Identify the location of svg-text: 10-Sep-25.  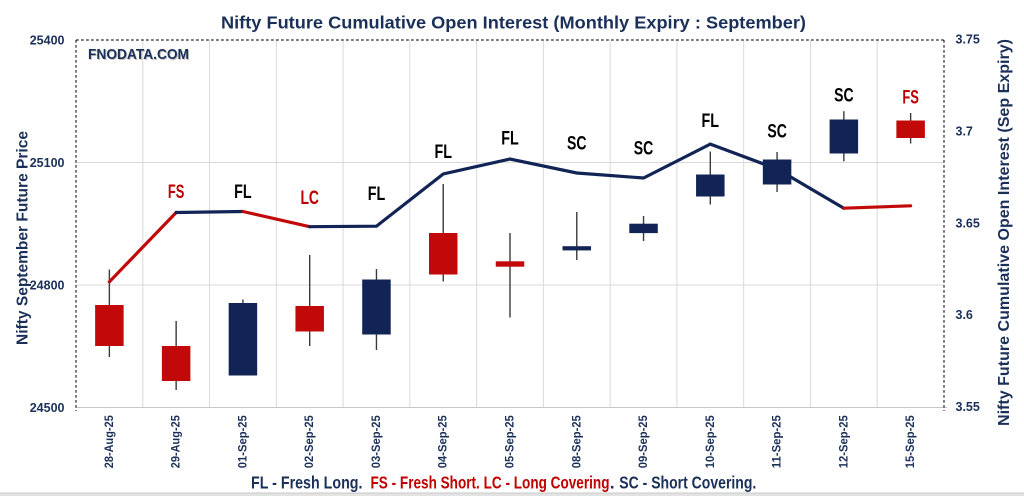
(710, 441).